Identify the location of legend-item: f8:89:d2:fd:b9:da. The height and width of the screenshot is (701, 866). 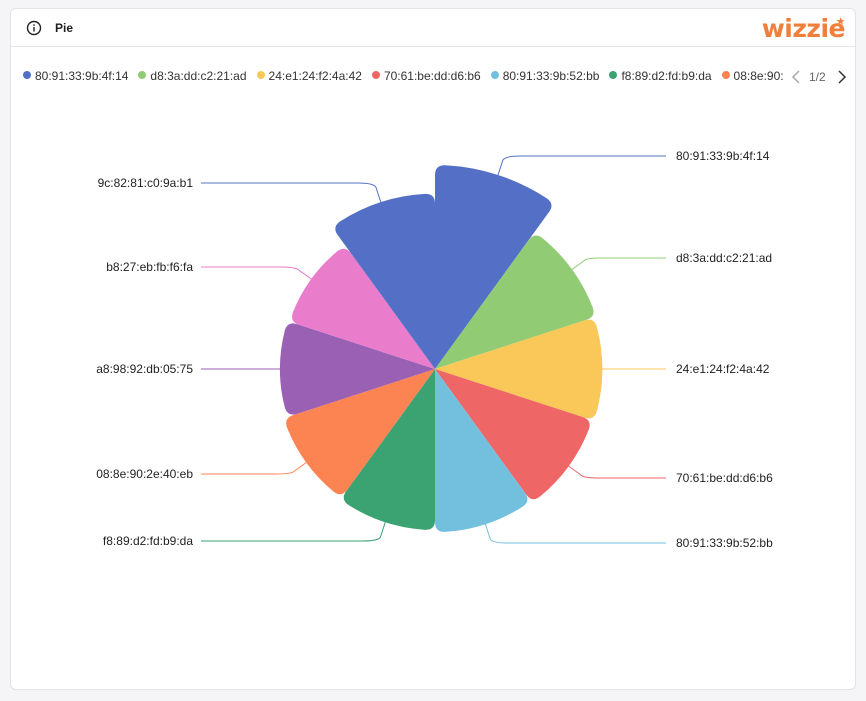
(660, 76).